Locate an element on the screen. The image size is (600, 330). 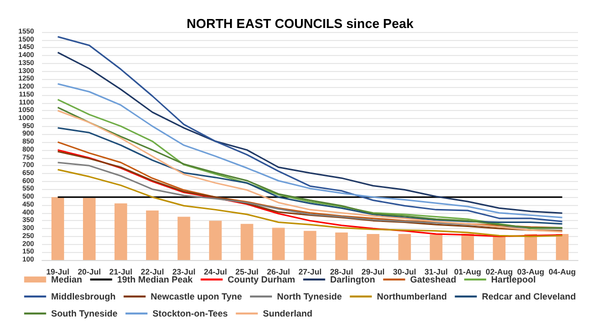
x-tick-label: 02-Aug is located at coordinates (499, 272).